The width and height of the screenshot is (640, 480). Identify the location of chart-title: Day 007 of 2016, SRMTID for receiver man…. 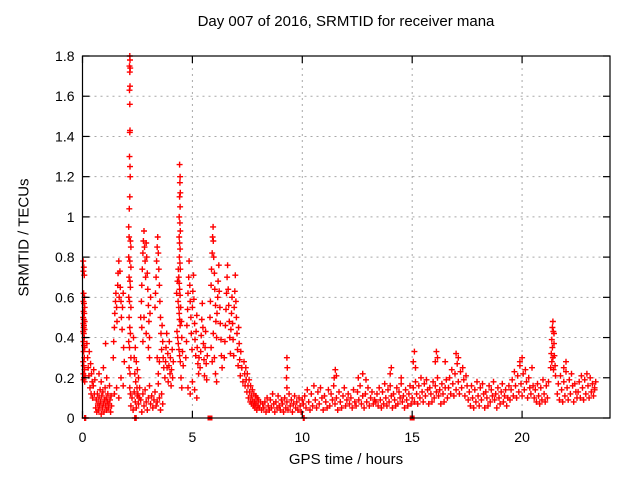
(346, 21).